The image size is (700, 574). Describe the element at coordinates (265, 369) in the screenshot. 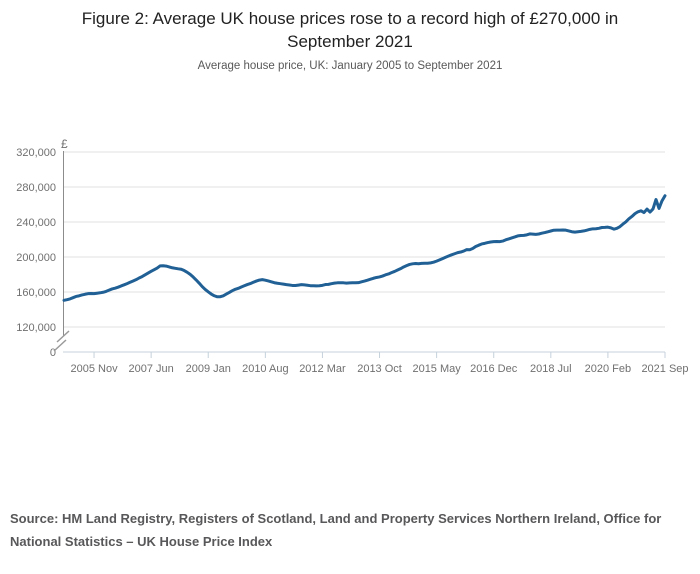

I see `x-axis-tick-label: 2010 Aug` at that location.